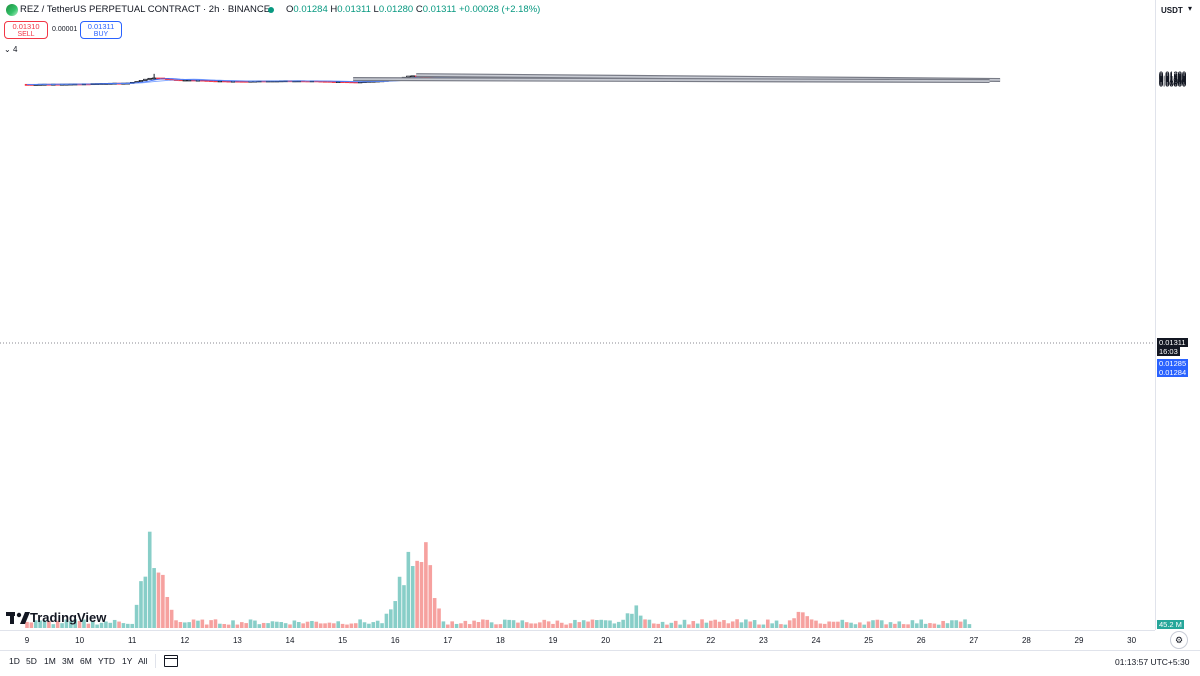 This screenshot has width=1200, height=676. What do you see at coordinates (1026, 640) in the screenshot?
I see `time-tick-label: 28` at bounding box center [1026, 640].